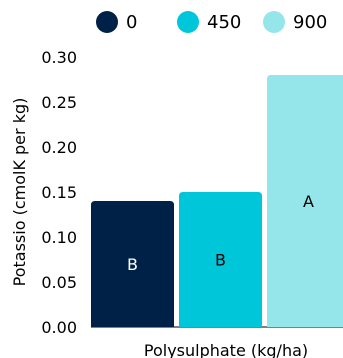 The width and height of the screenshot is (343, 358). Describe the element at coordinates (224, 22) in the screenshot. I see `legend-label-450: 450` at that location.